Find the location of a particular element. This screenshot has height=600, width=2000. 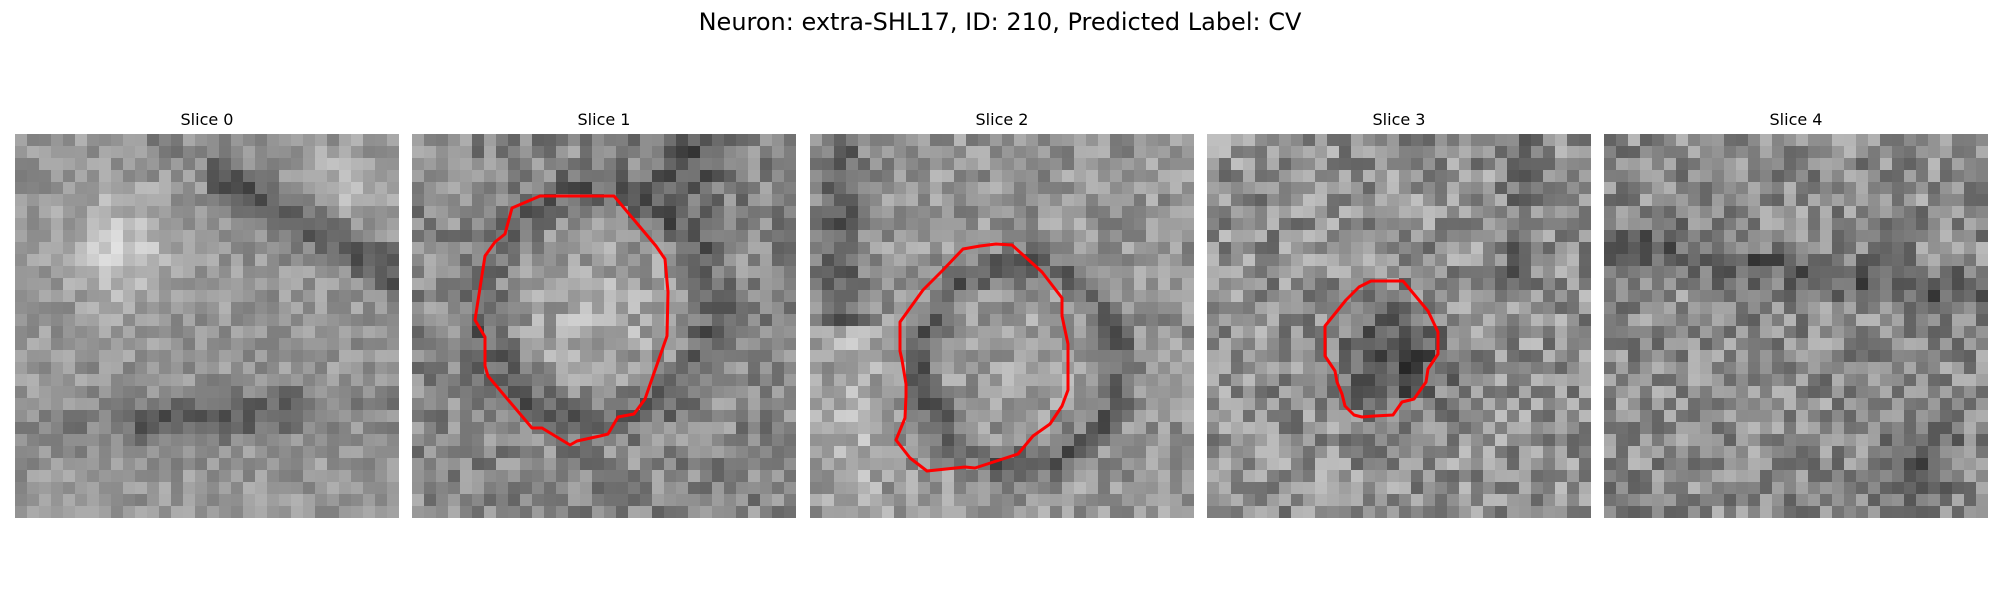

slice-panel-1: Slice 1 is located at coordinates (604, 313).